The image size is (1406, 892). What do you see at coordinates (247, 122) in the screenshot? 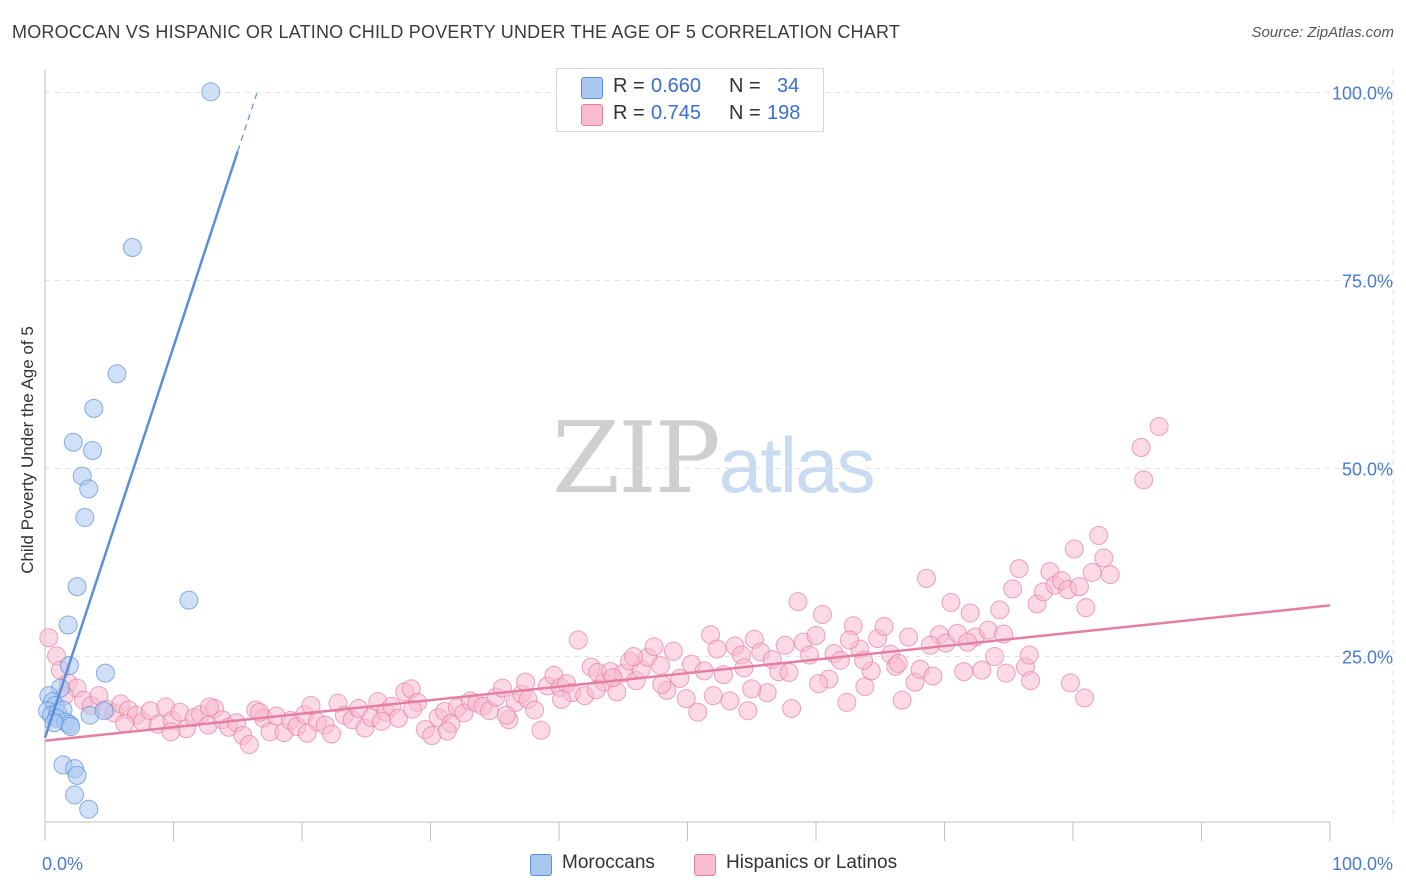
I see `moroccans-trendline-extension` at bounding box center [247, 122].